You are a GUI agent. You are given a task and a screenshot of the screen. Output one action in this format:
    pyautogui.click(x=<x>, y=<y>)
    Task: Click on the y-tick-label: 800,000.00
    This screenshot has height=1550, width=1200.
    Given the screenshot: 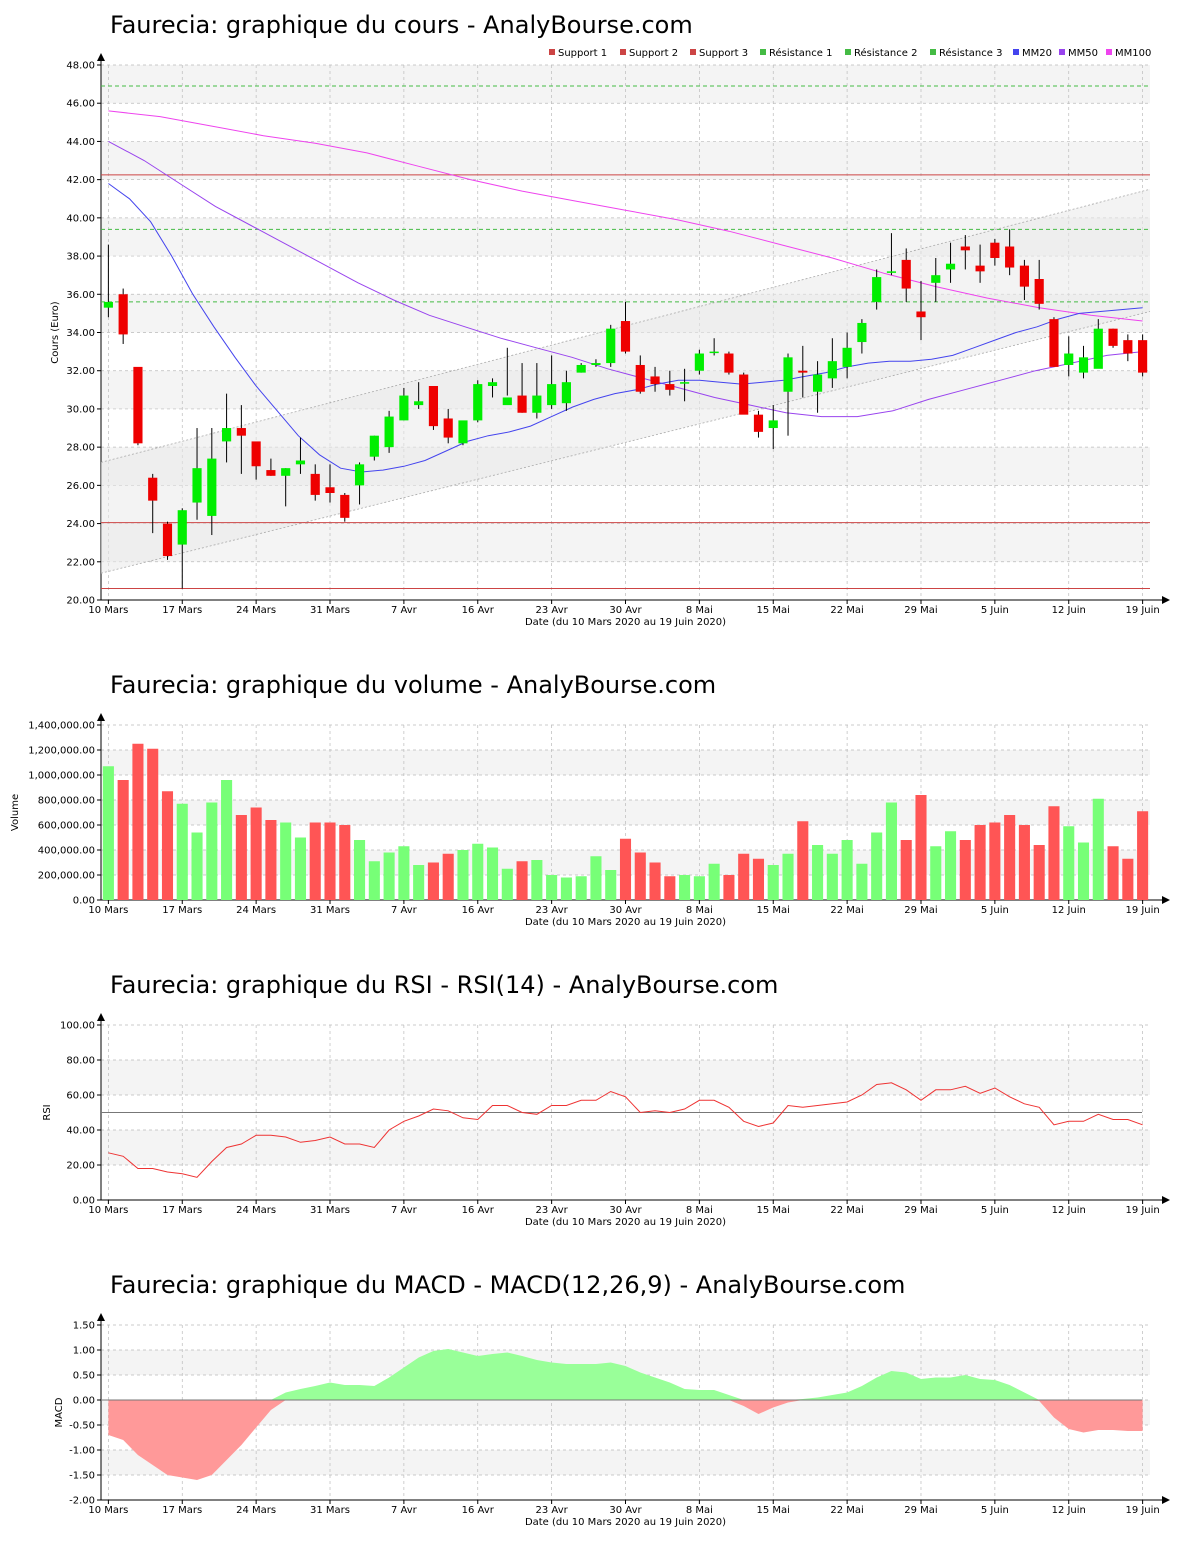 What is the action you would take?
    pyautogui.click(x=66, y=801)
    